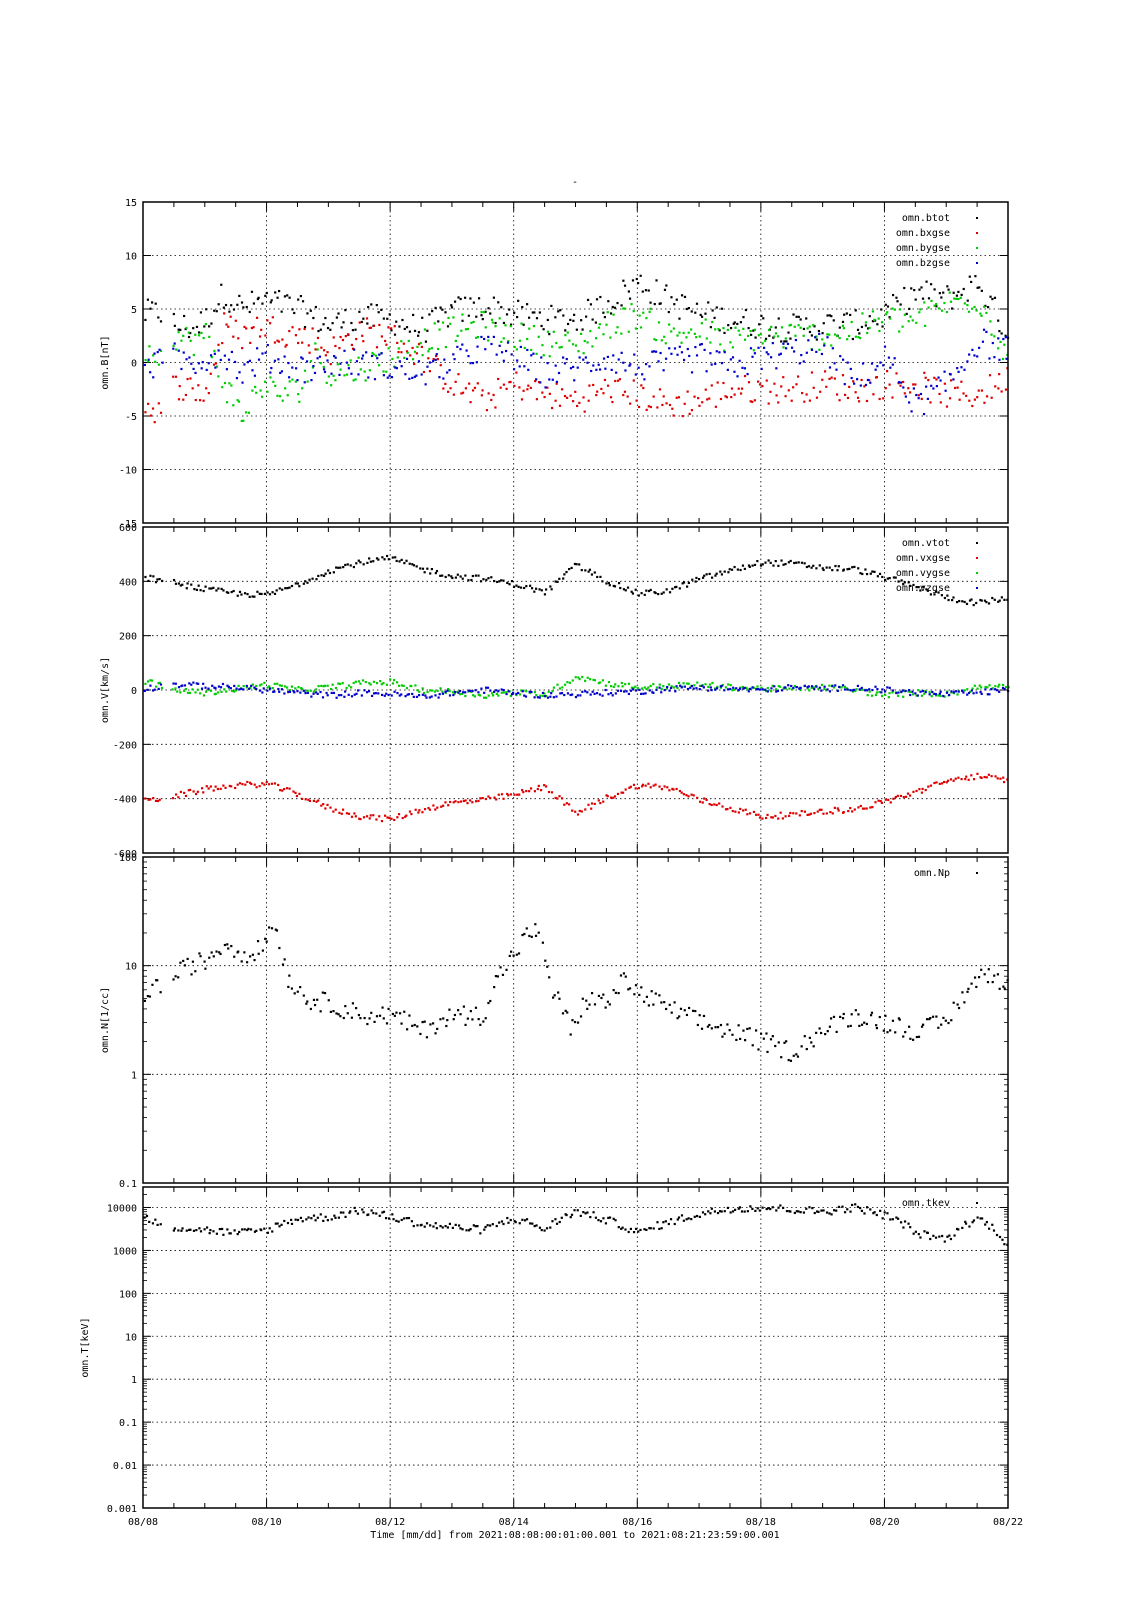 The height and width of the screenshot is (1600, 1131). I want to click on y-tick-label: -600, so click(125, 854).